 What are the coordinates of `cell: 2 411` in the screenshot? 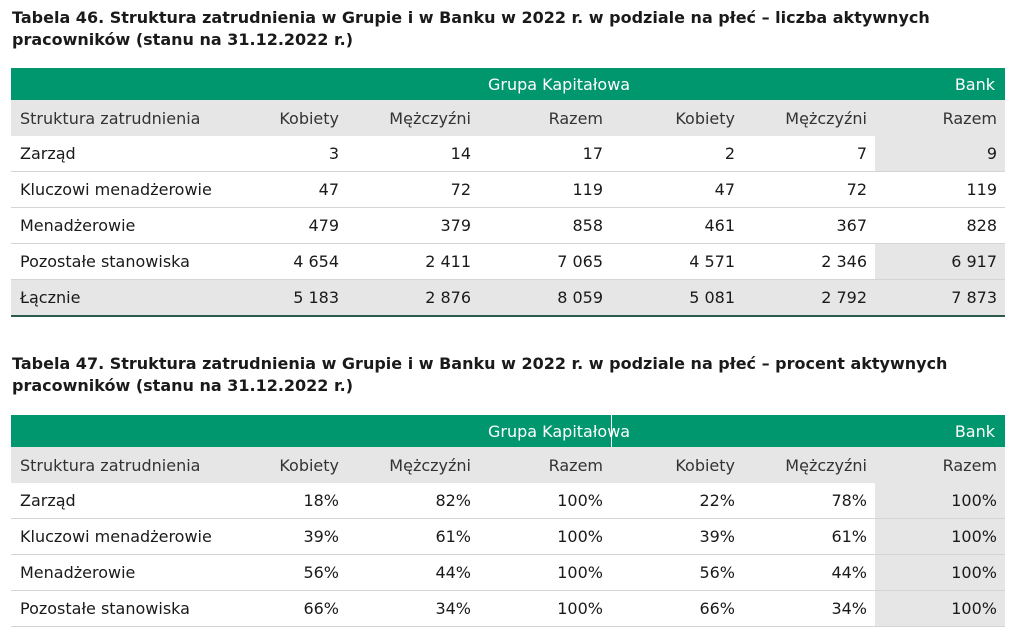 It's located at (413, 261).